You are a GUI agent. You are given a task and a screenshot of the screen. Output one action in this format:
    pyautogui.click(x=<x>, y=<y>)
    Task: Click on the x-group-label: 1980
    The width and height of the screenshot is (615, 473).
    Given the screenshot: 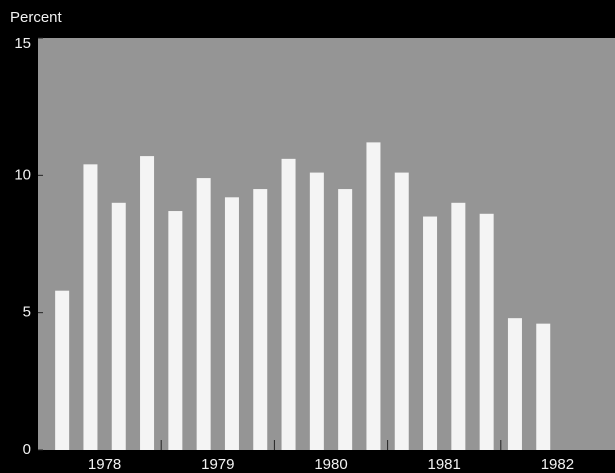 What is the action you would take?
    pyautogui.click(x=330, y=464)
    